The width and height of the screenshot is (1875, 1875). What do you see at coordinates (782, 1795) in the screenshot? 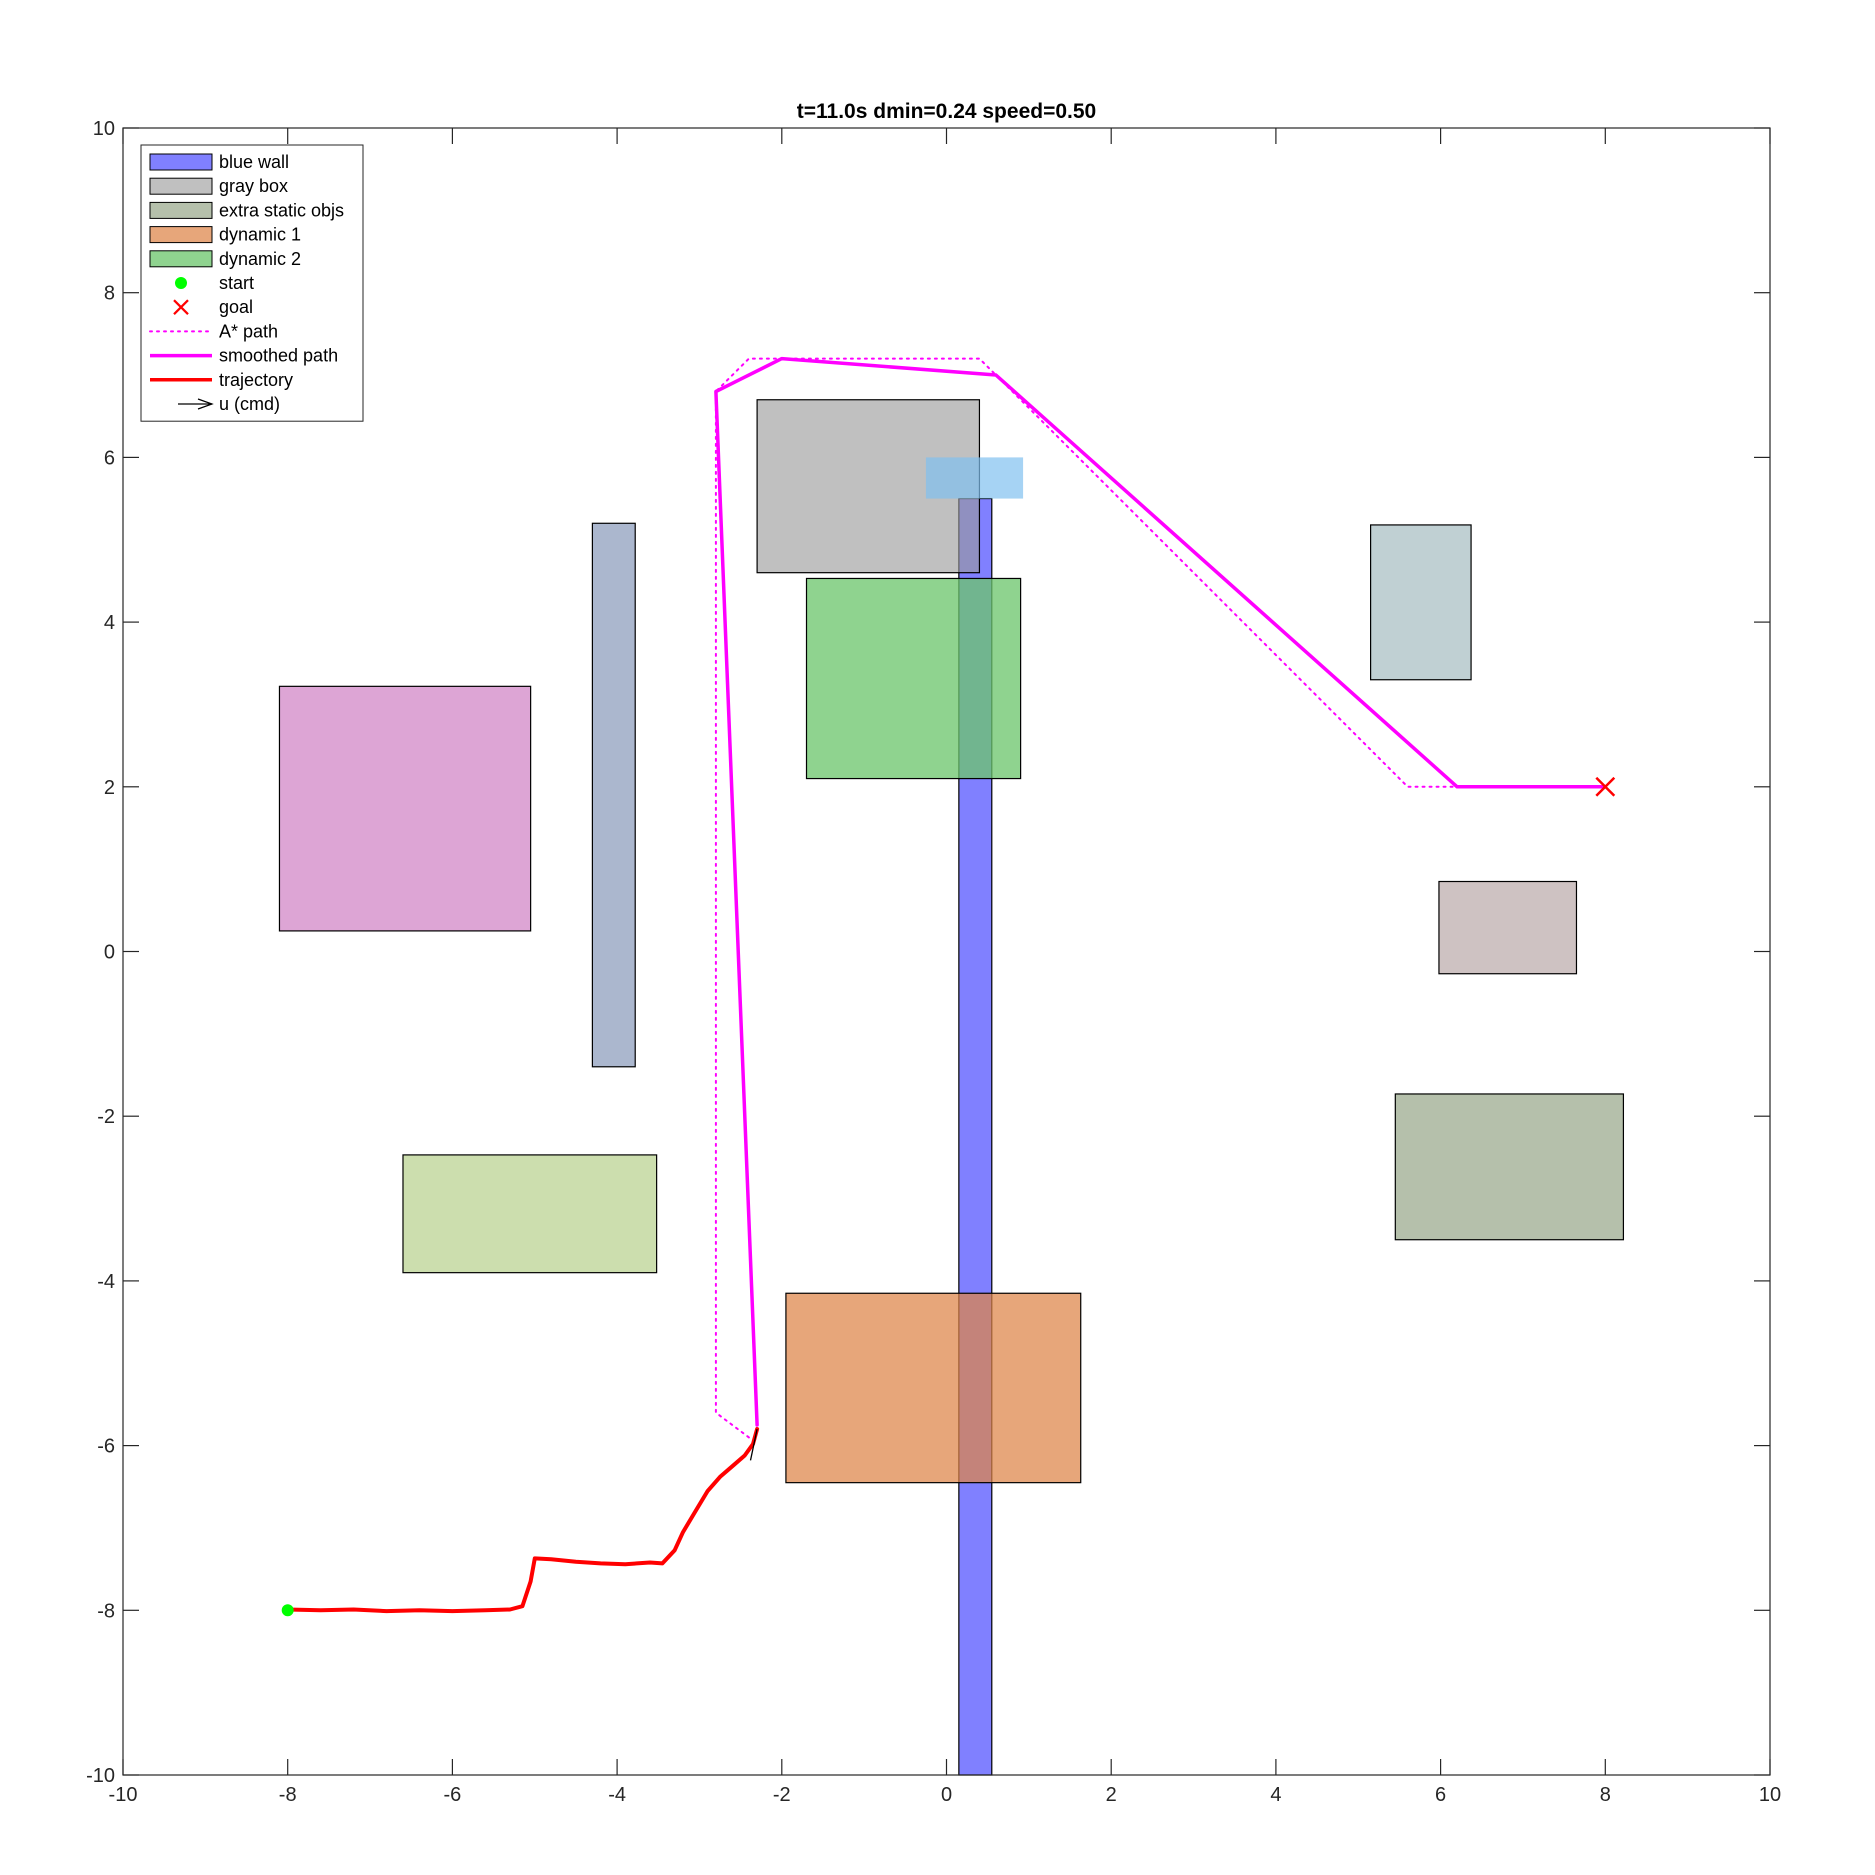
I see `x-tick-label: -2` at bounding box center [782, 1795].